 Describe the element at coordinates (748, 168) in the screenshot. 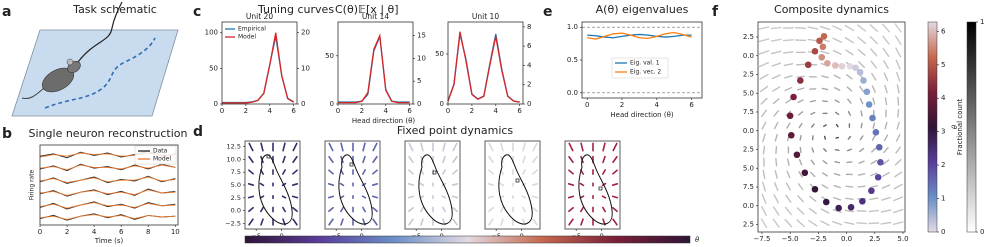

I see `y-tick-label: 5.0` at that location.